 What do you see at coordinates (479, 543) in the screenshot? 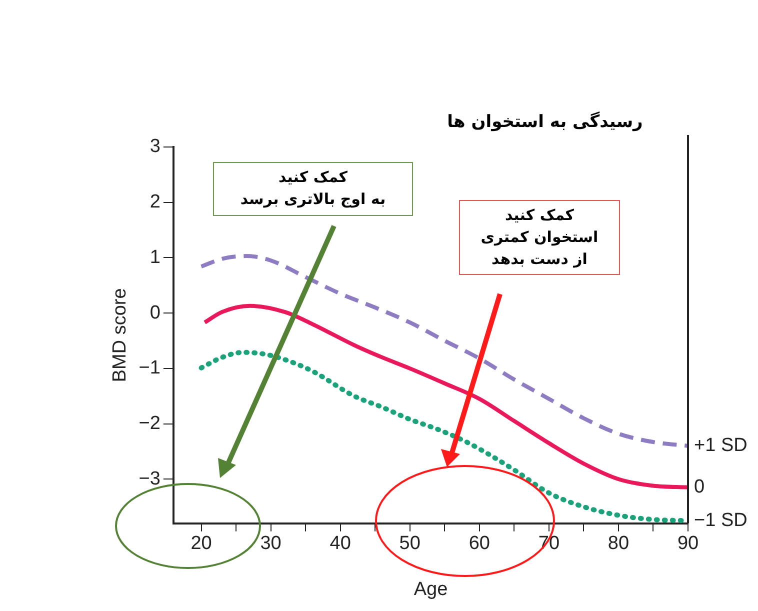
I see `x-tick-label: 60` at bounding box center [479, 543].